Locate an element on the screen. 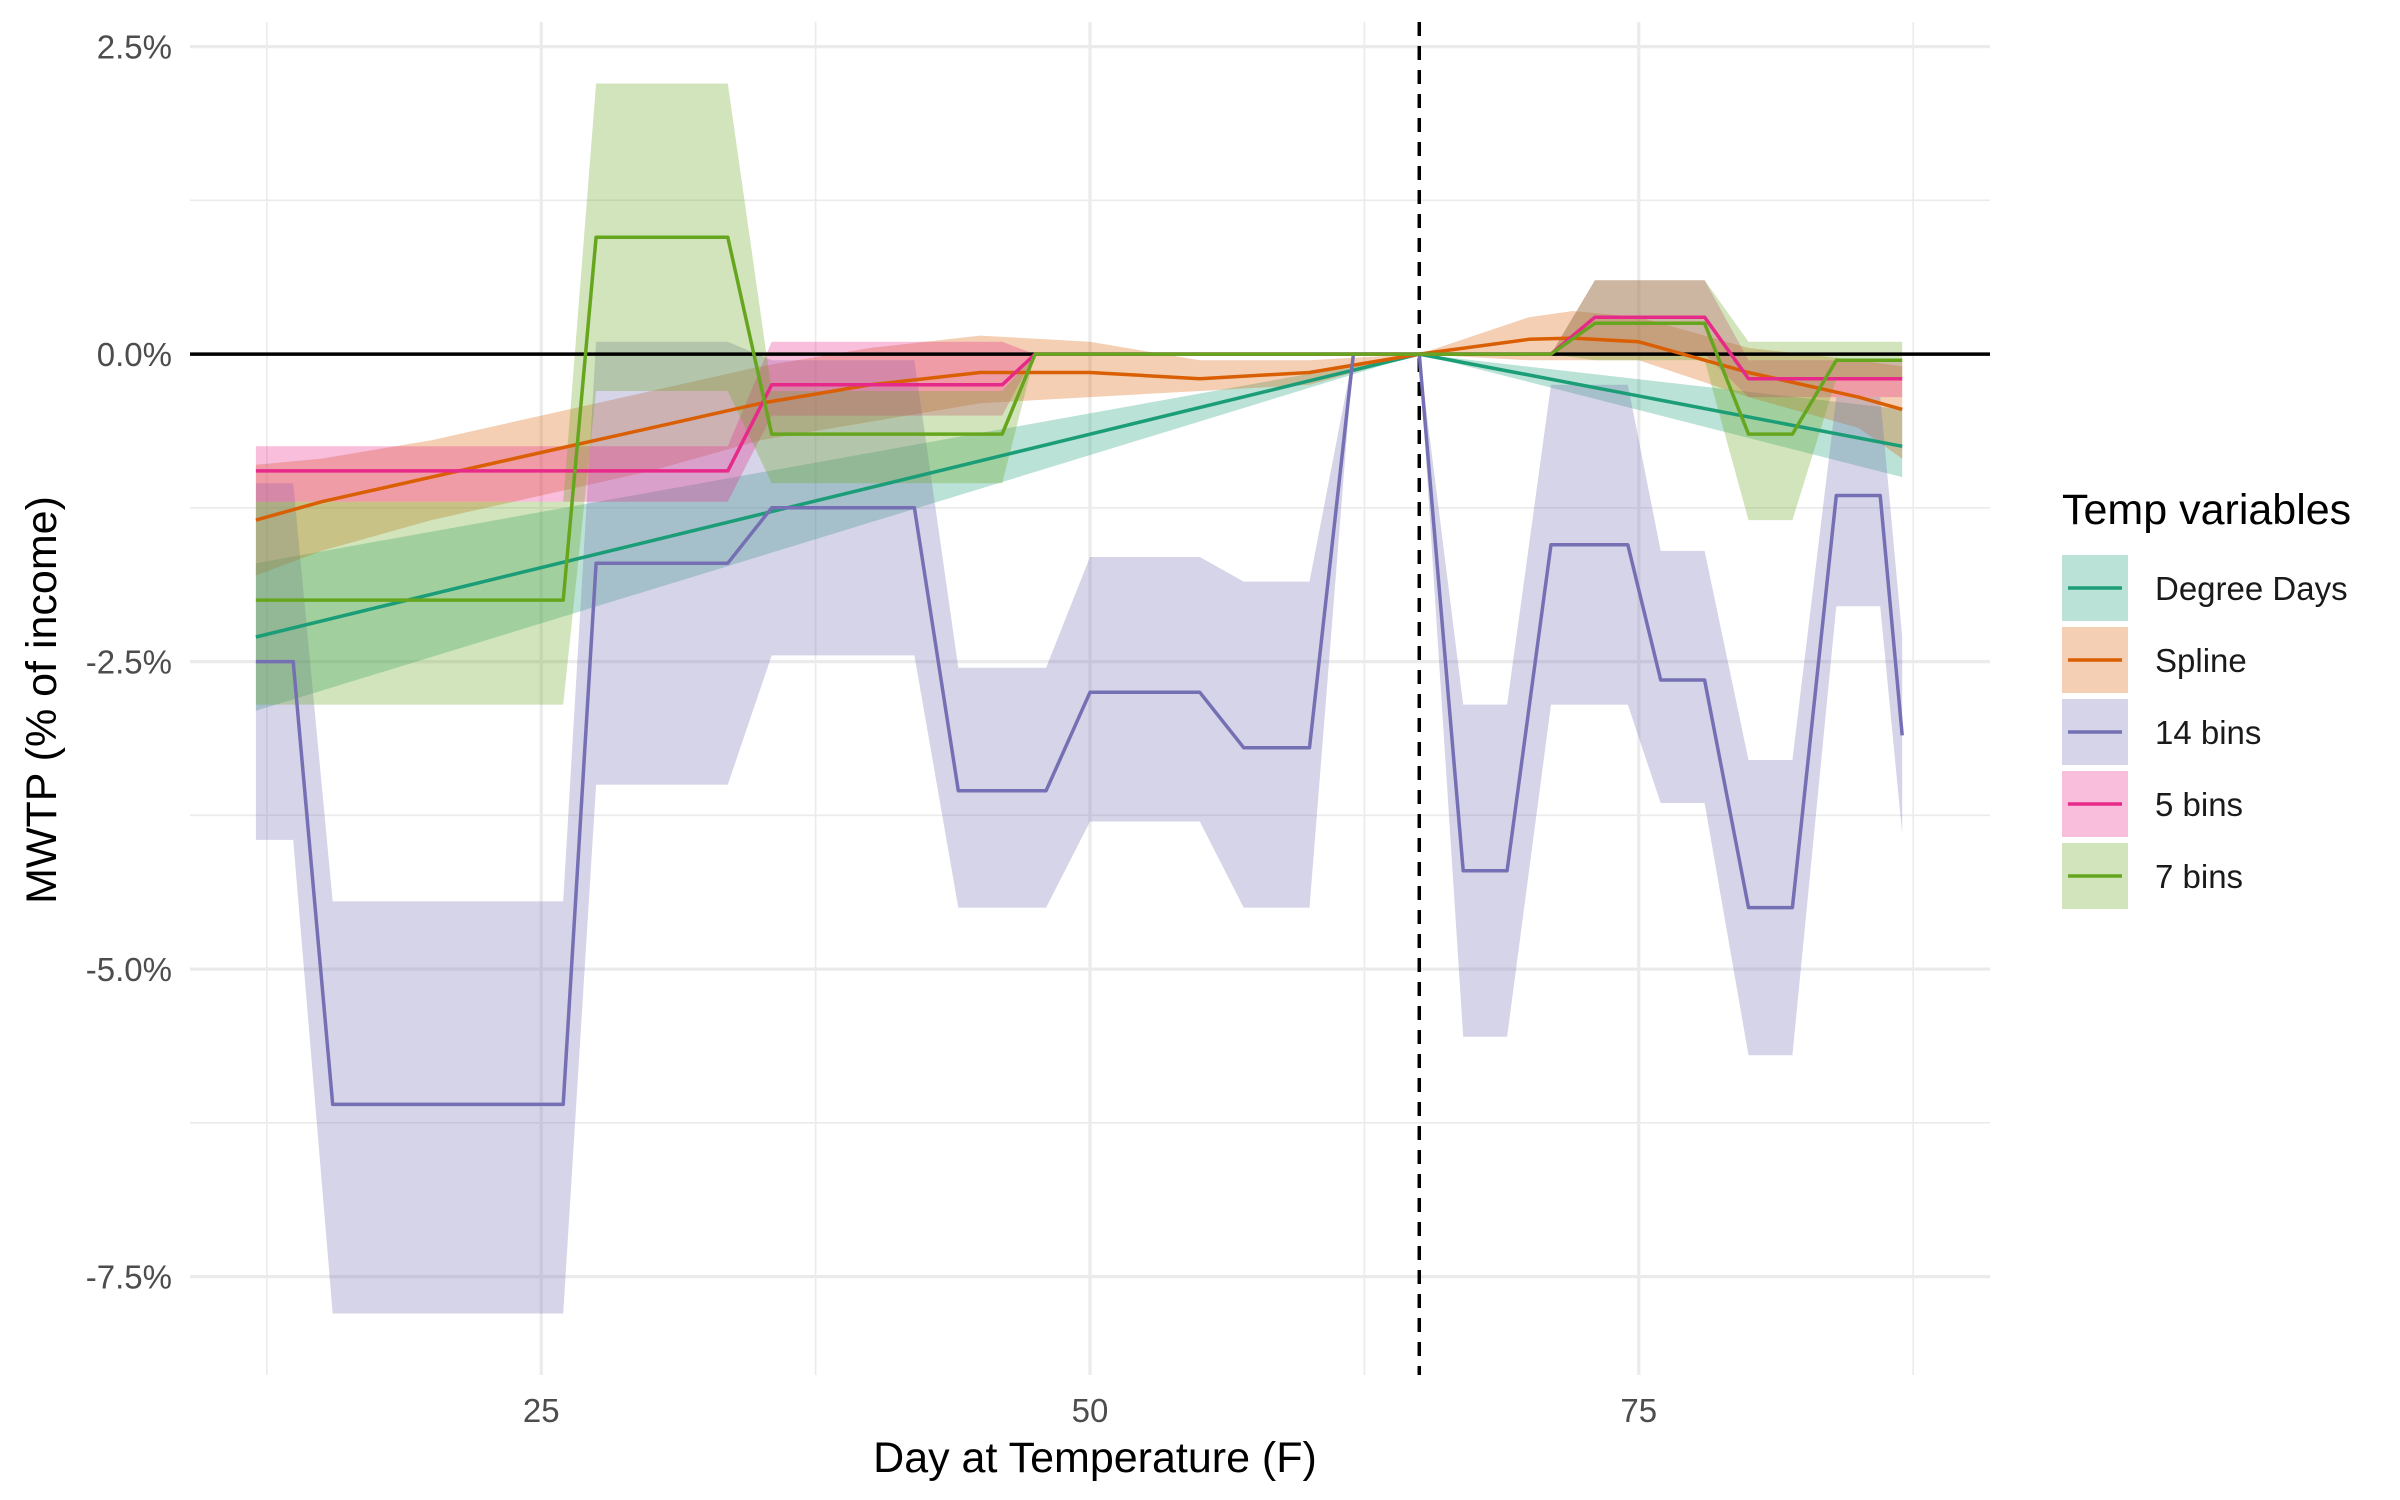  legend-title: Temp variables is located at coordinates (2206, 510).